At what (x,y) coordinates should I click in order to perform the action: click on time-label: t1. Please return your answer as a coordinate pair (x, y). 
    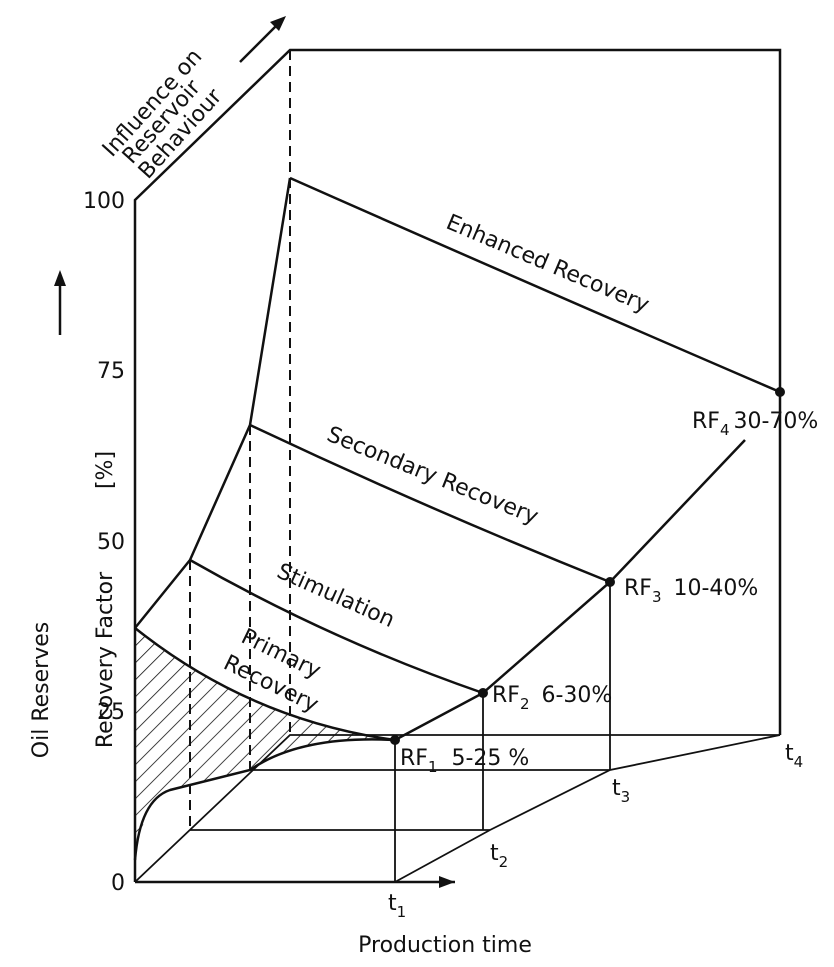
    Looking at the image, I should click on (397, 906).